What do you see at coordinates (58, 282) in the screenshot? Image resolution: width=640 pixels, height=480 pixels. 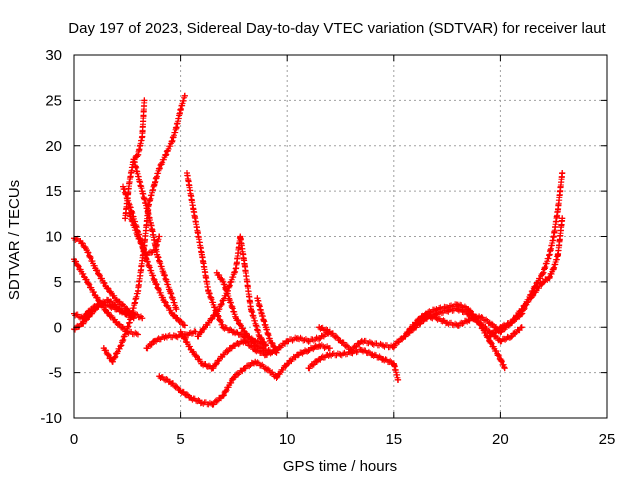 I see `y-tick-label: 5` at bounding box center [58, 282].